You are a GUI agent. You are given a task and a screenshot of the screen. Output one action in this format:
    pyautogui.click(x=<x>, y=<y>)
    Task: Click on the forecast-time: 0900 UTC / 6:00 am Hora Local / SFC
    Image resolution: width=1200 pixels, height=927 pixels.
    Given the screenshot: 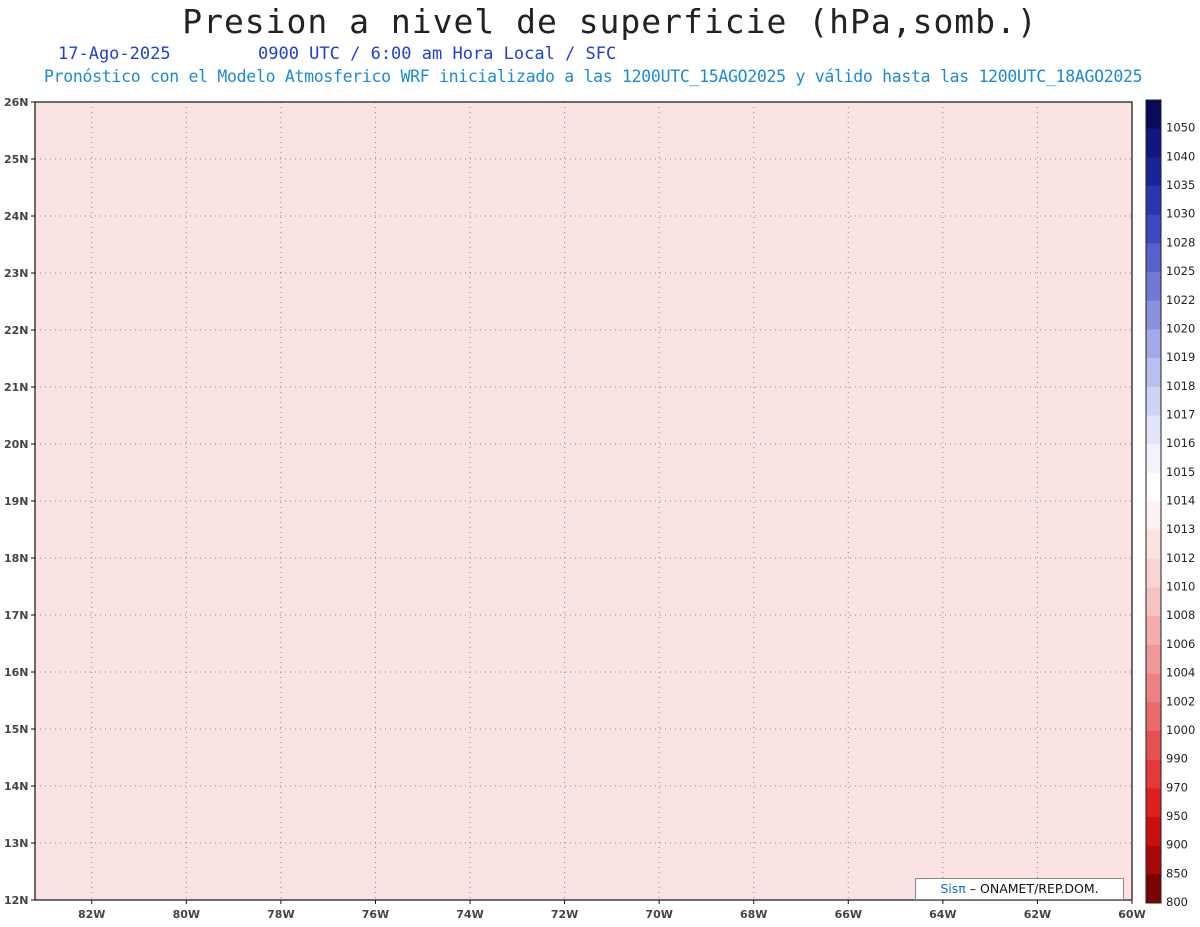 What is the action you would take?
    pyautogui.click(x=437, y=54)
    